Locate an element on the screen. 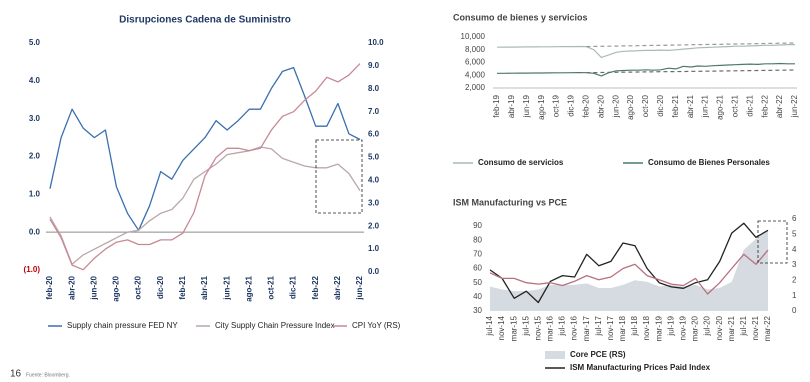  y-tick-label: 5 is located at coordinates (794, 233).